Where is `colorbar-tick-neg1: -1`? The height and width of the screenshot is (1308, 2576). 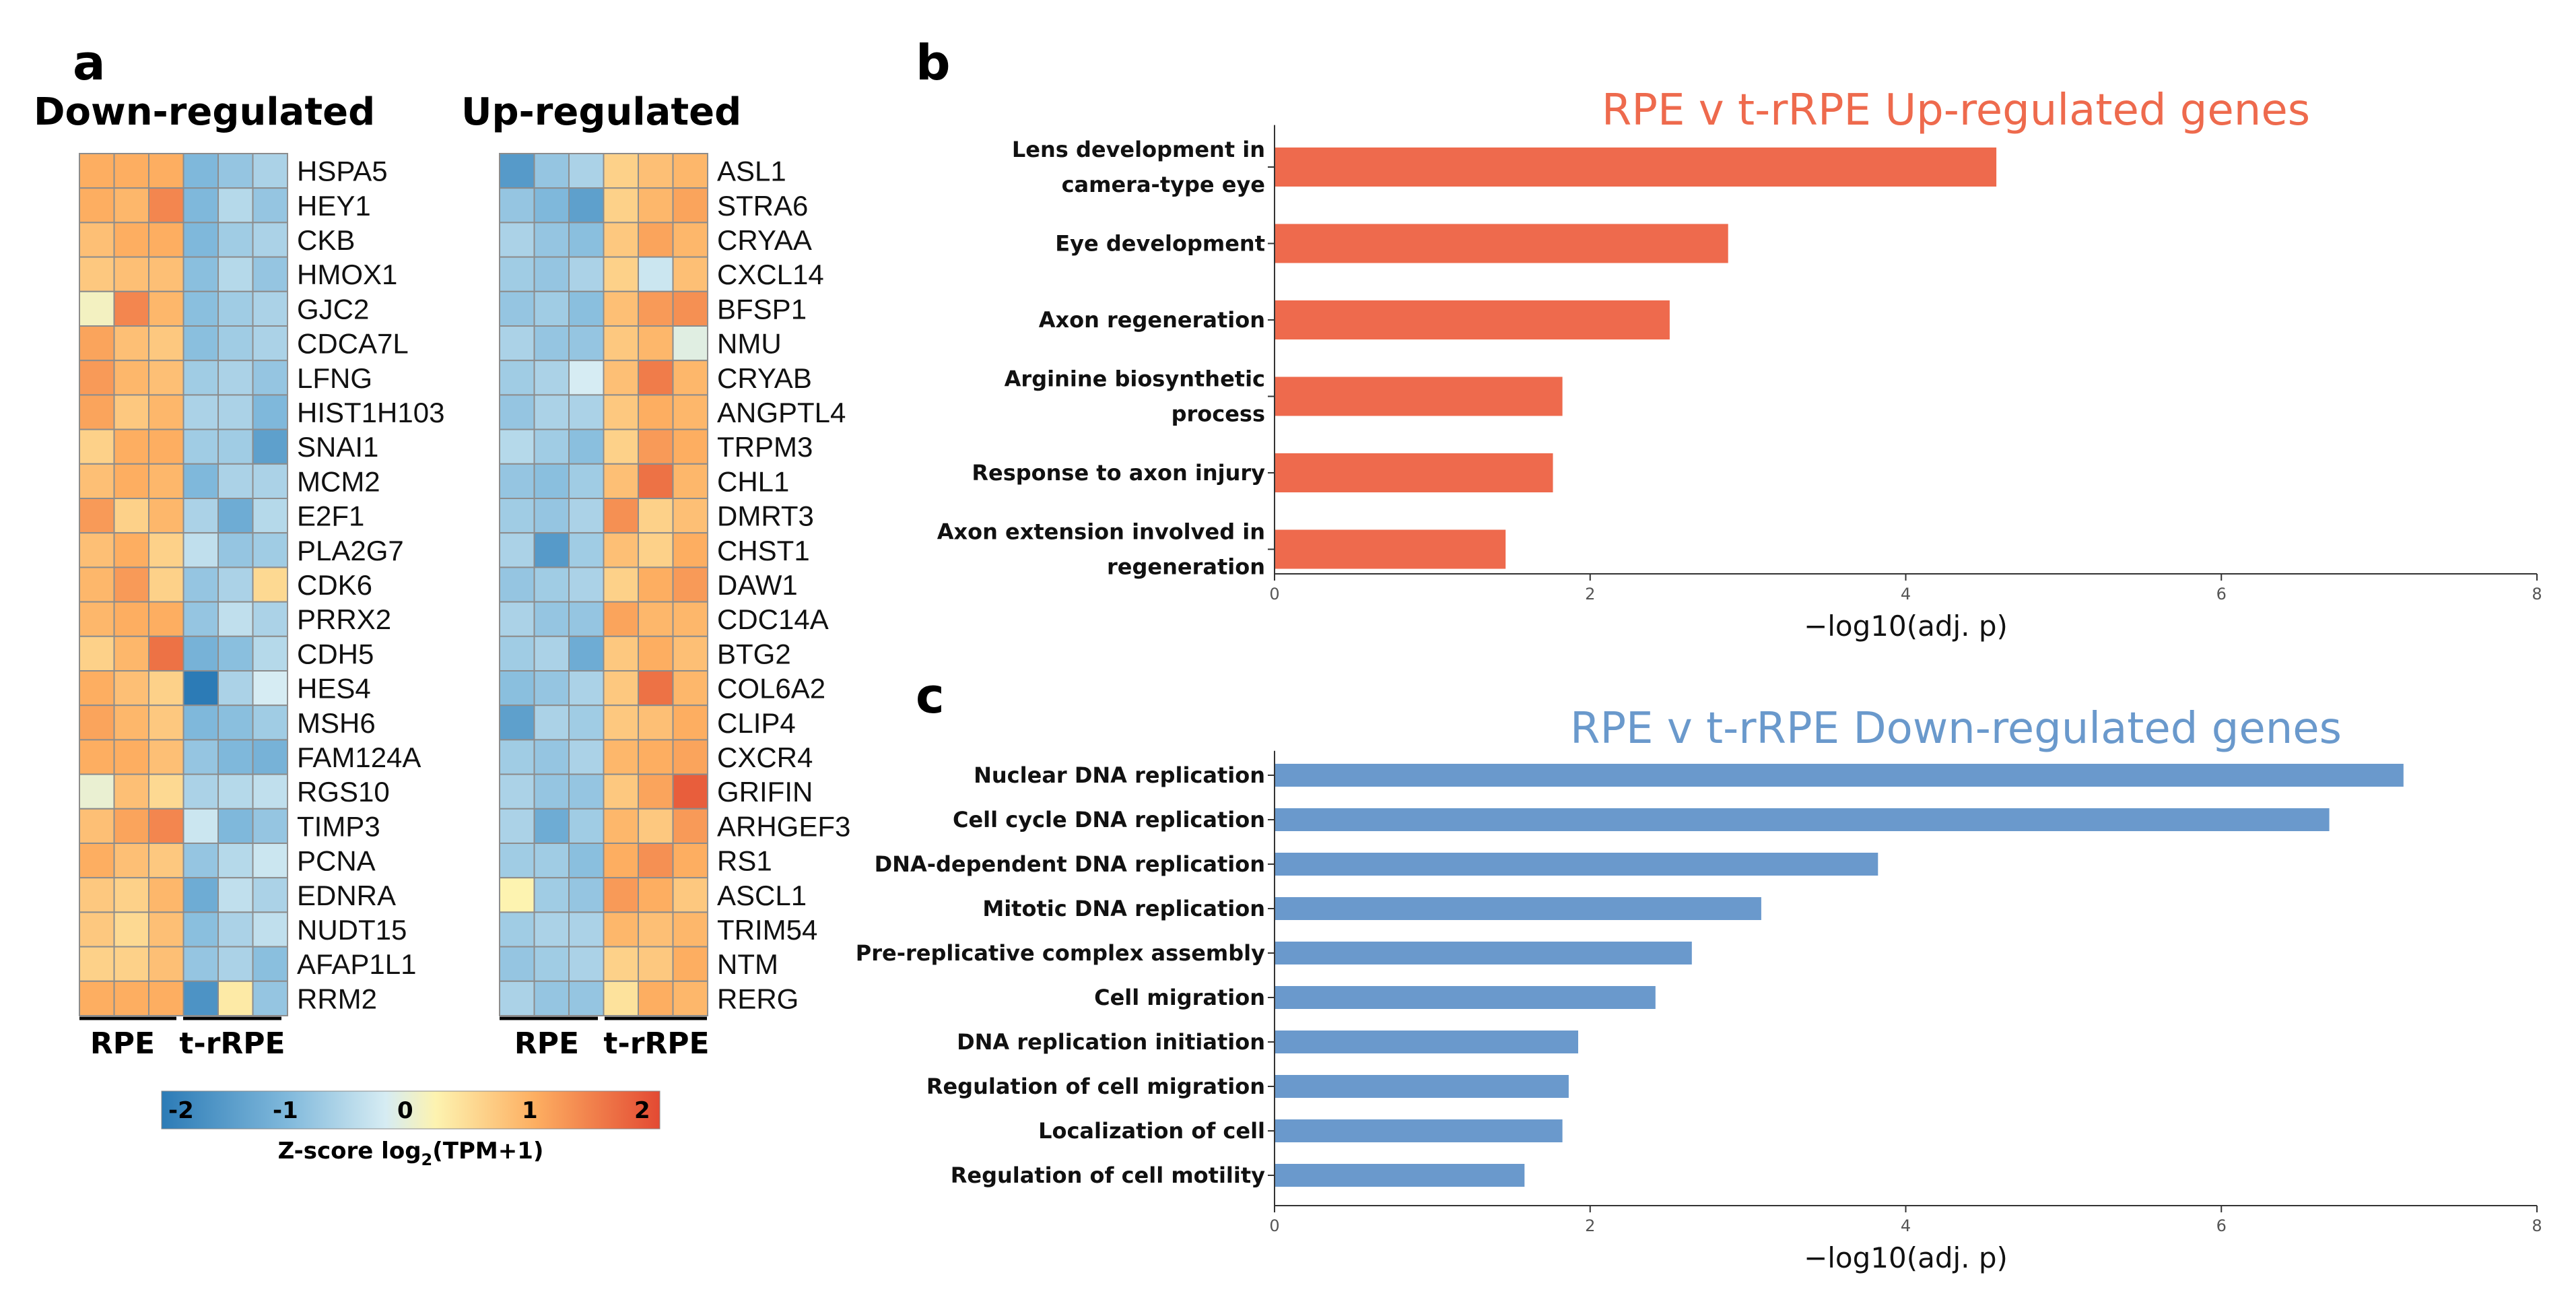
colorbar-tick-neg1: -1 is located at coordinates (285, 1110).